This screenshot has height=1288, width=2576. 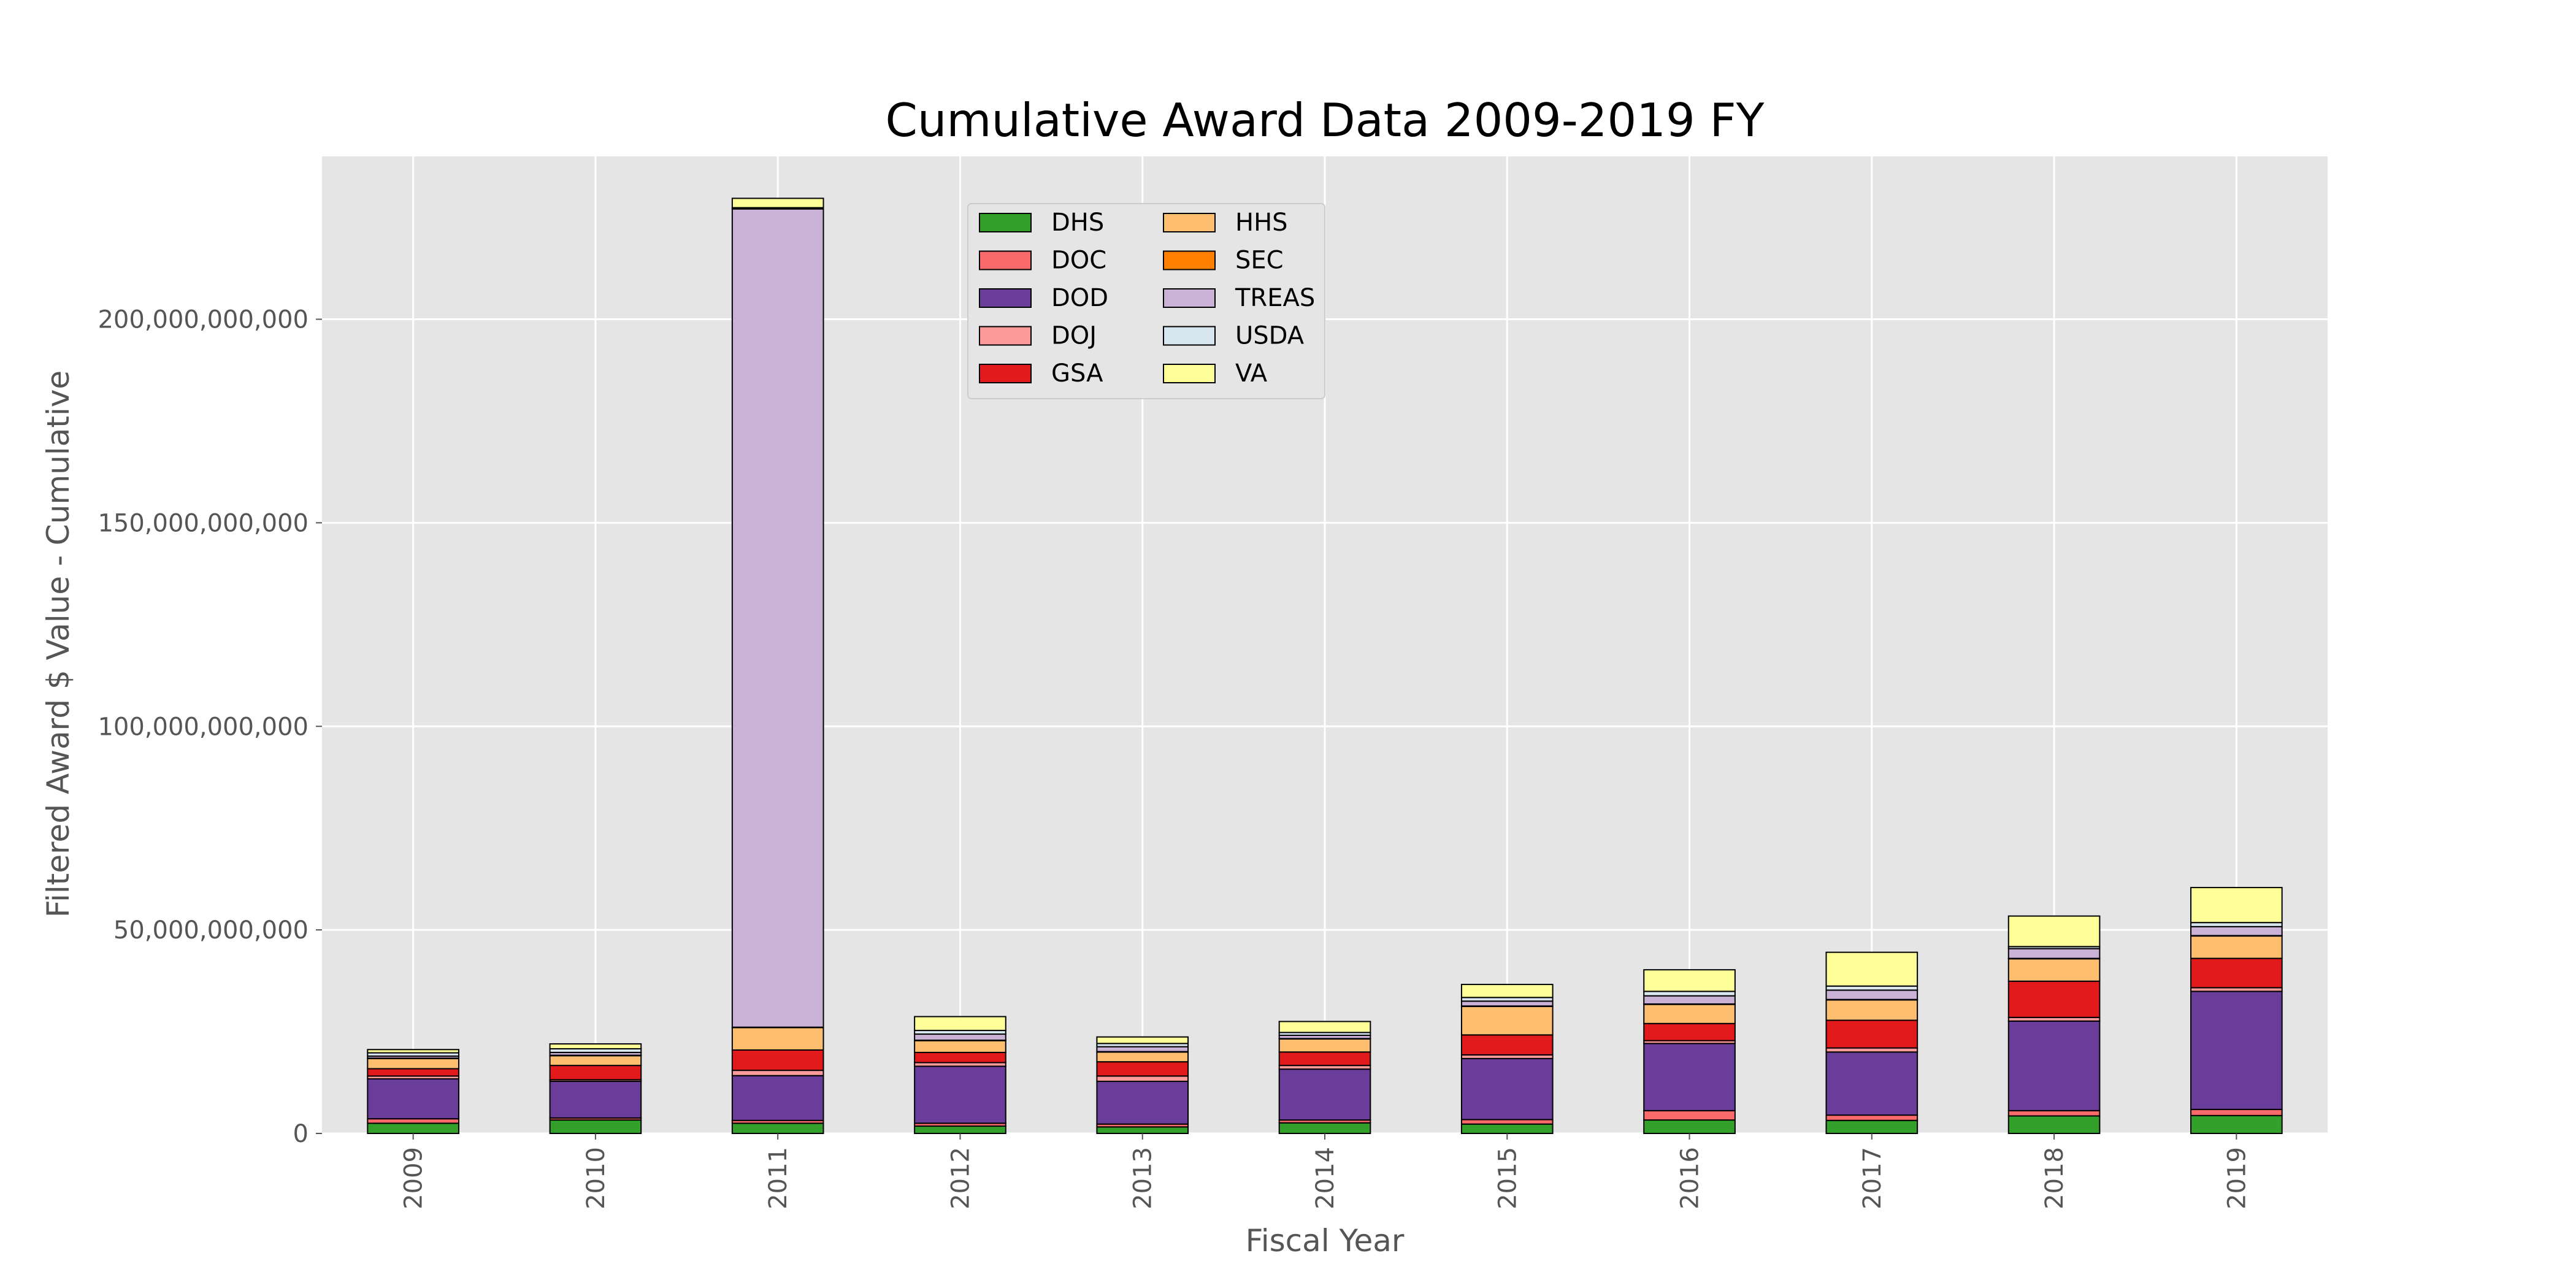 I want to click on bar-stack-2018, so click(x=2054, y=1024).